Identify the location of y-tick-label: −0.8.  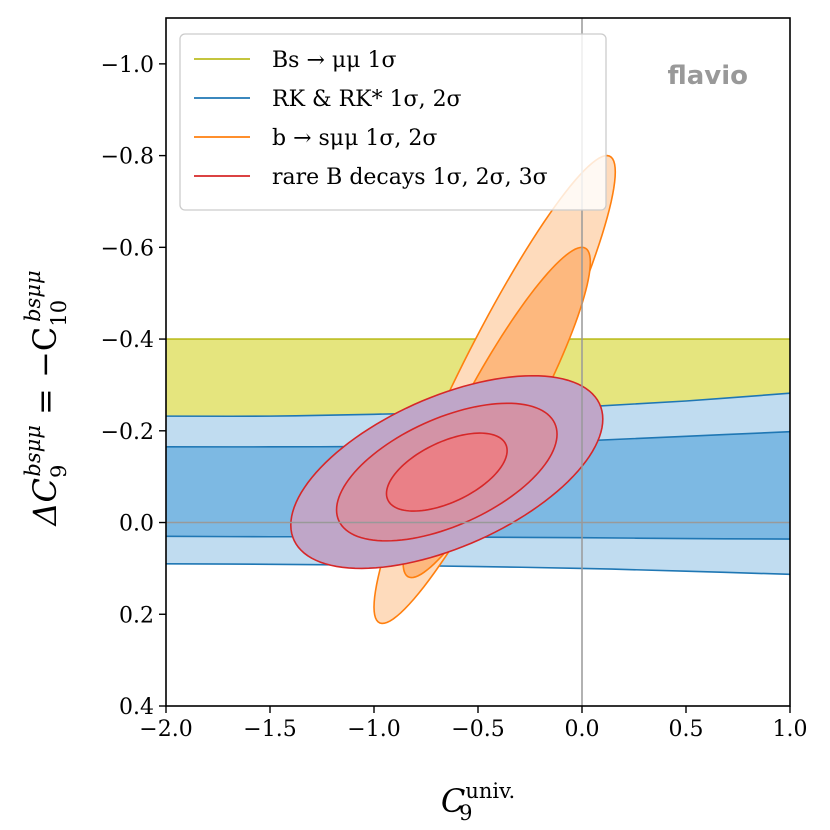
(127, 157).